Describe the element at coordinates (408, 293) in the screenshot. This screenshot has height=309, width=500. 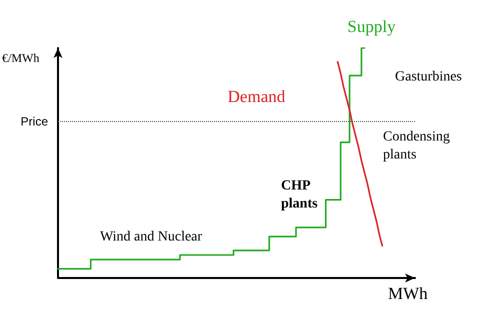
I see `x-axis-title: MWh` at that location.